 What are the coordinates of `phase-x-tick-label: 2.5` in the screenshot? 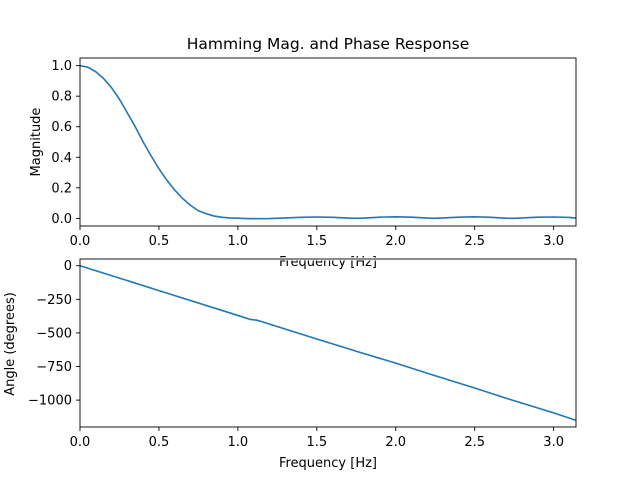 It's located at (474, 442).